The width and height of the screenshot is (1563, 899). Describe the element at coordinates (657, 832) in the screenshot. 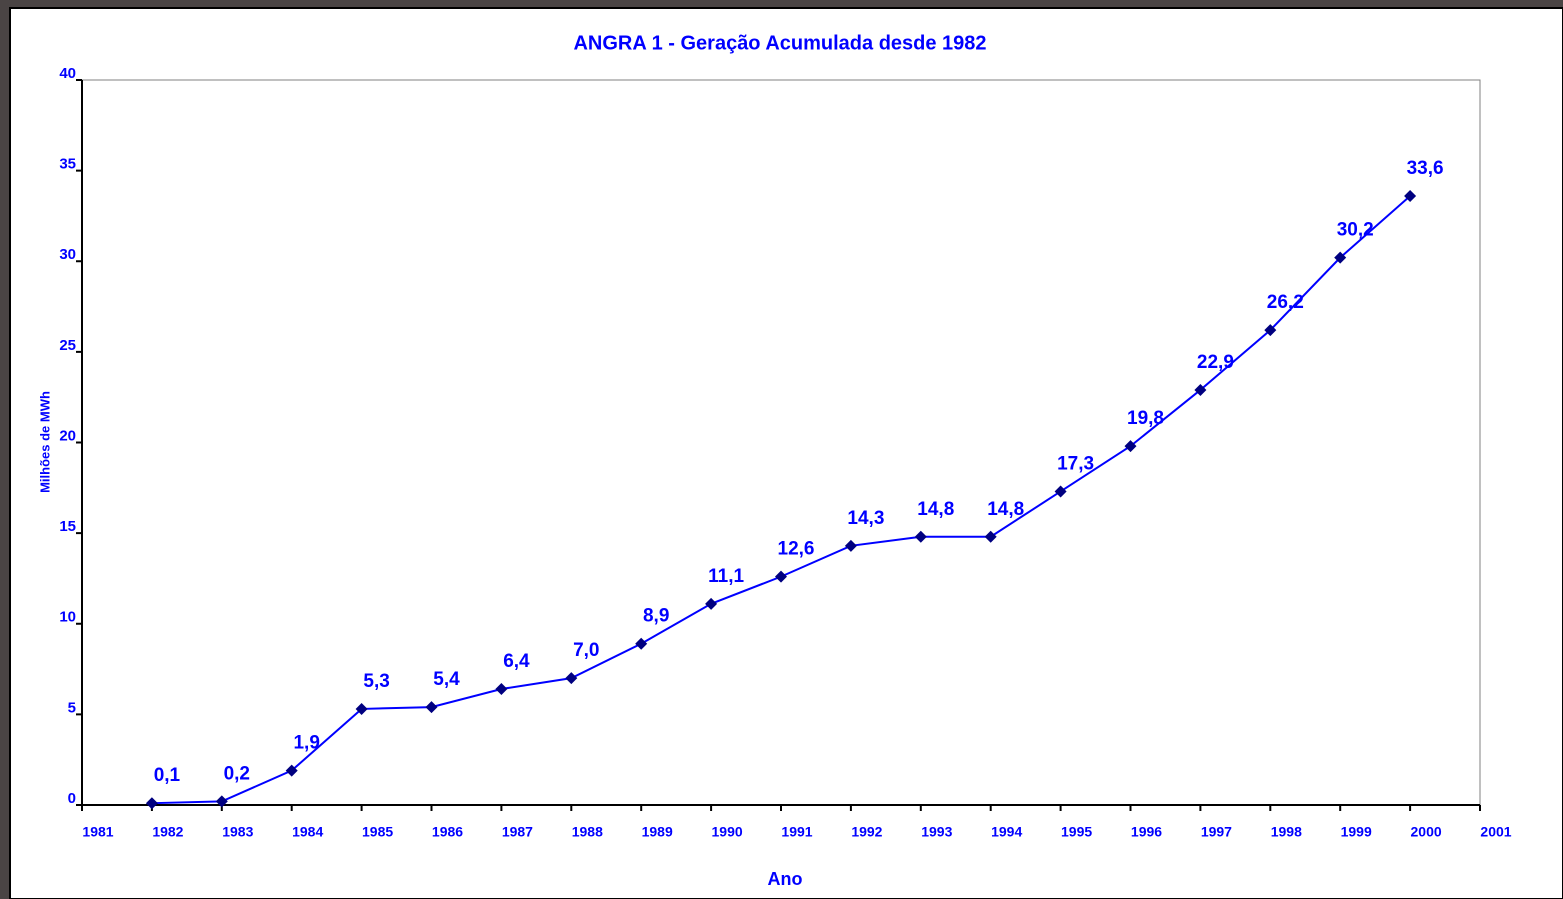

I see `x-tick-label: 1989` at that location.